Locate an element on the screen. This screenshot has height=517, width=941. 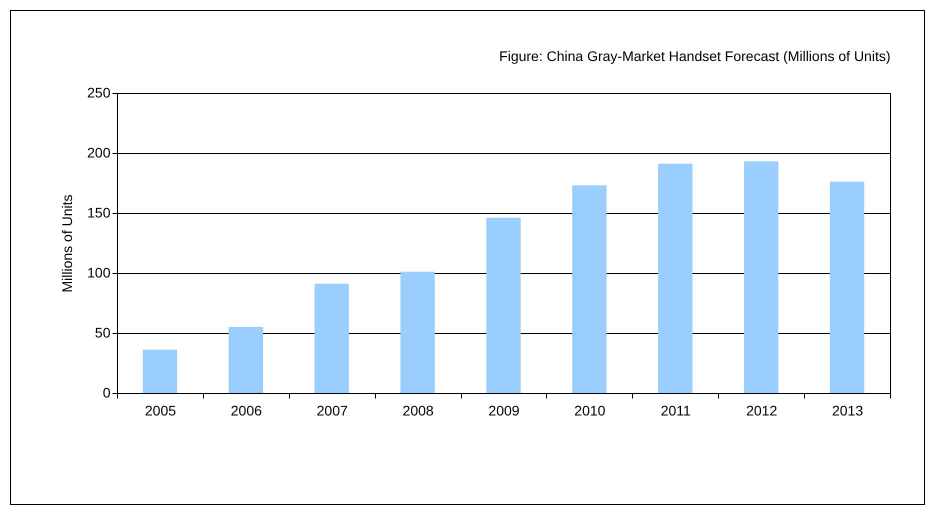
x-tick-label: 2012 is located at coordinates (762, 410).